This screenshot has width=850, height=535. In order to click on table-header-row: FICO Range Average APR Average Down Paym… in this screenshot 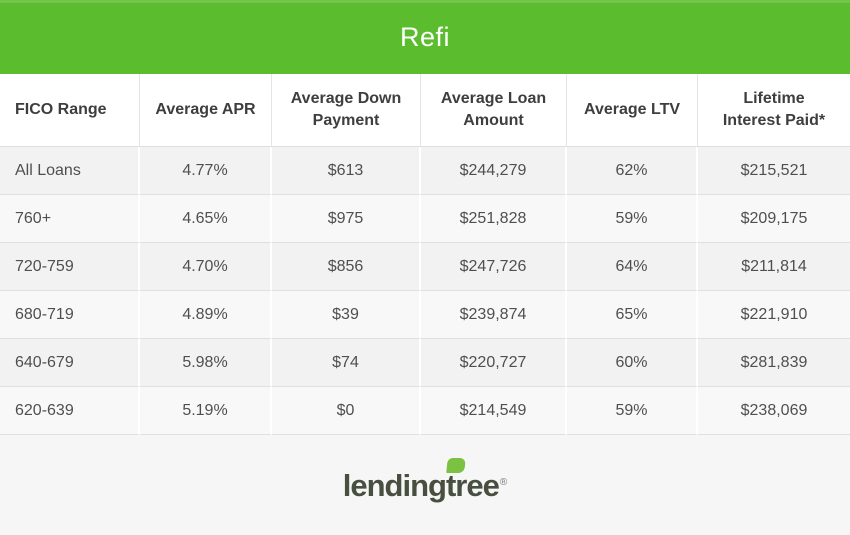, I will do `click(425, 110)`.